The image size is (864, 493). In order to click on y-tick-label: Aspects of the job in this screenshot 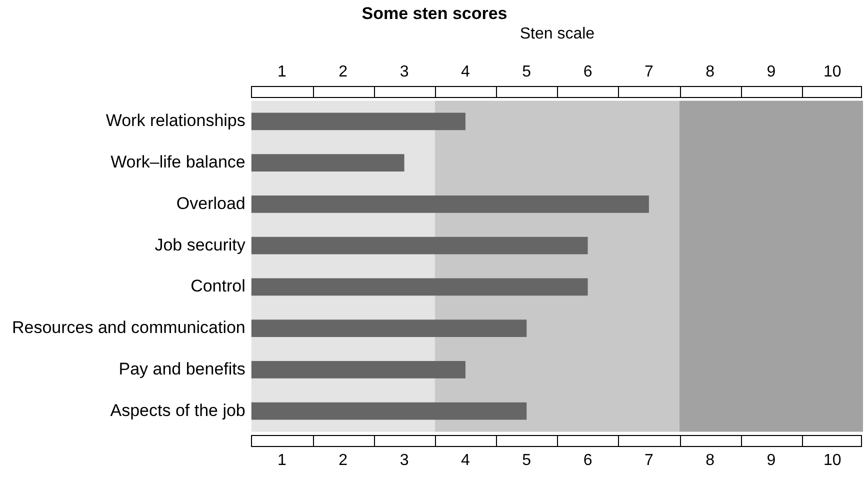, I will do `click(178, 410)`.